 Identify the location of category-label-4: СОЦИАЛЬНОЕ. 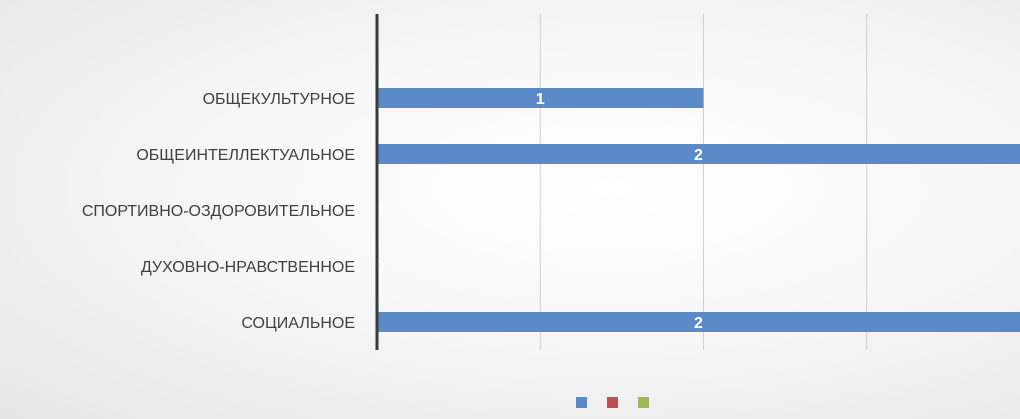
(298, 323).